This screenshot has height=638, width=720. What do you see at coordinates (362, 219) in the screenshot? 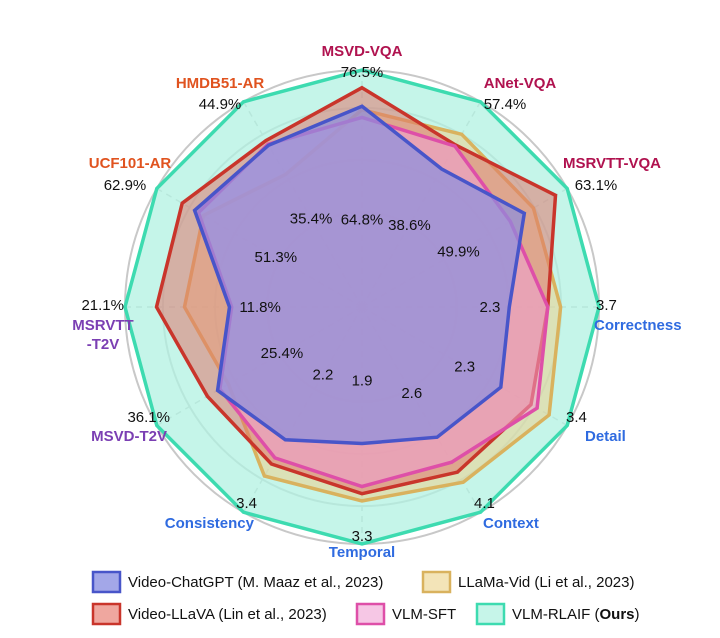
I see `inner-label-0: 64.8%` at bounding box center [362, 219].